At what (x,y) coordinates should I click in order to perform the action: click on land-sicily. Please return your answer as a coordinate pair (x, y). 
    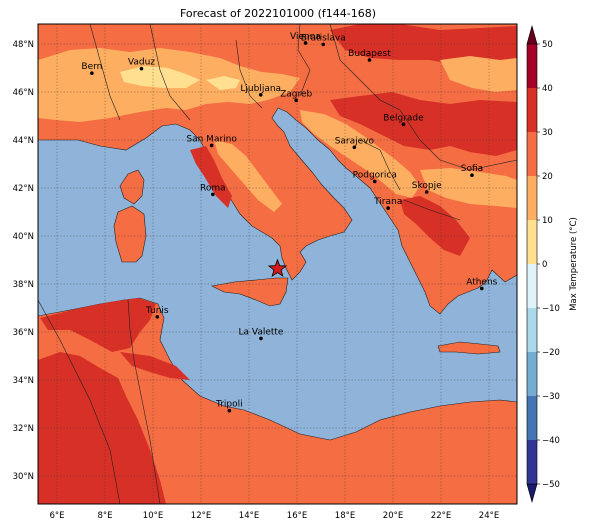
    Looking at the image, I should click on (250, 292).